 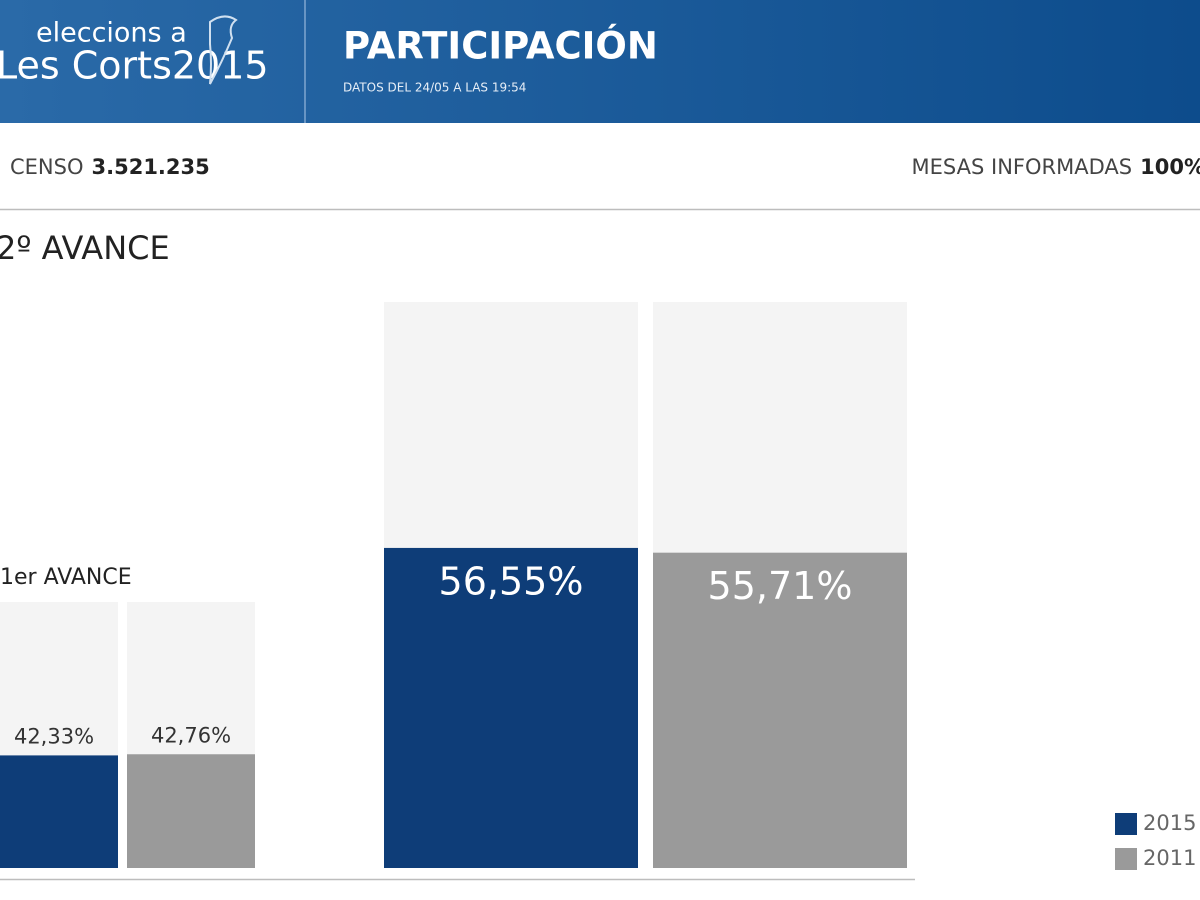 What do you see at coordinates (1169, 858) in the screenshot?
I see `legend-label: 2011` at bounding box center [1169, 858].